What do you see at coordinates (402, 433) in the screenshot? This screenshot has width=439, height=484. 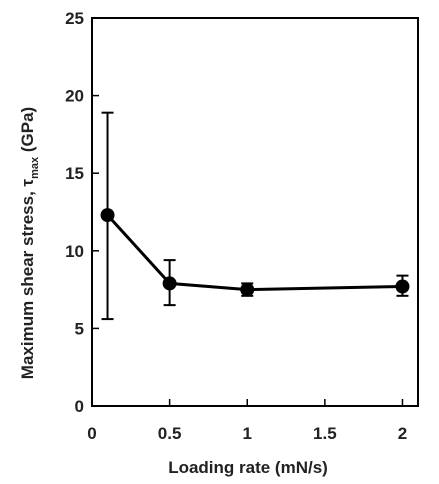 I see `x-tick-label: 2` at bounding box center [402, 433].